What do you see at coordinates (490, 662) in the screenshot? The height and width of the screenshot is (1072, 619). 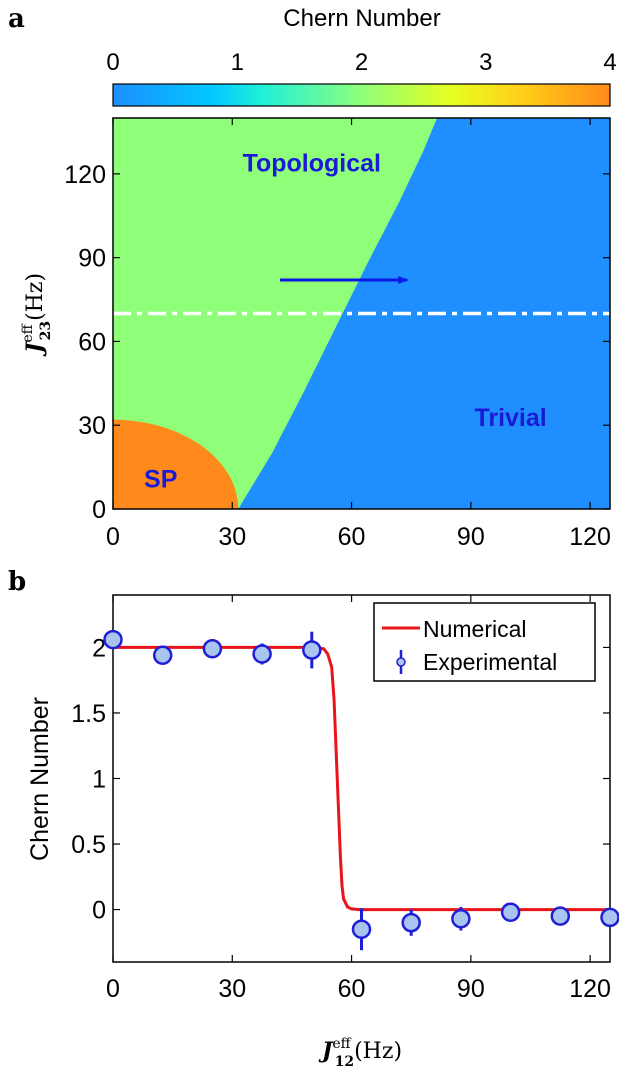 I see `legend-experimental-label: Experimental` at bounding box center [490, 662].